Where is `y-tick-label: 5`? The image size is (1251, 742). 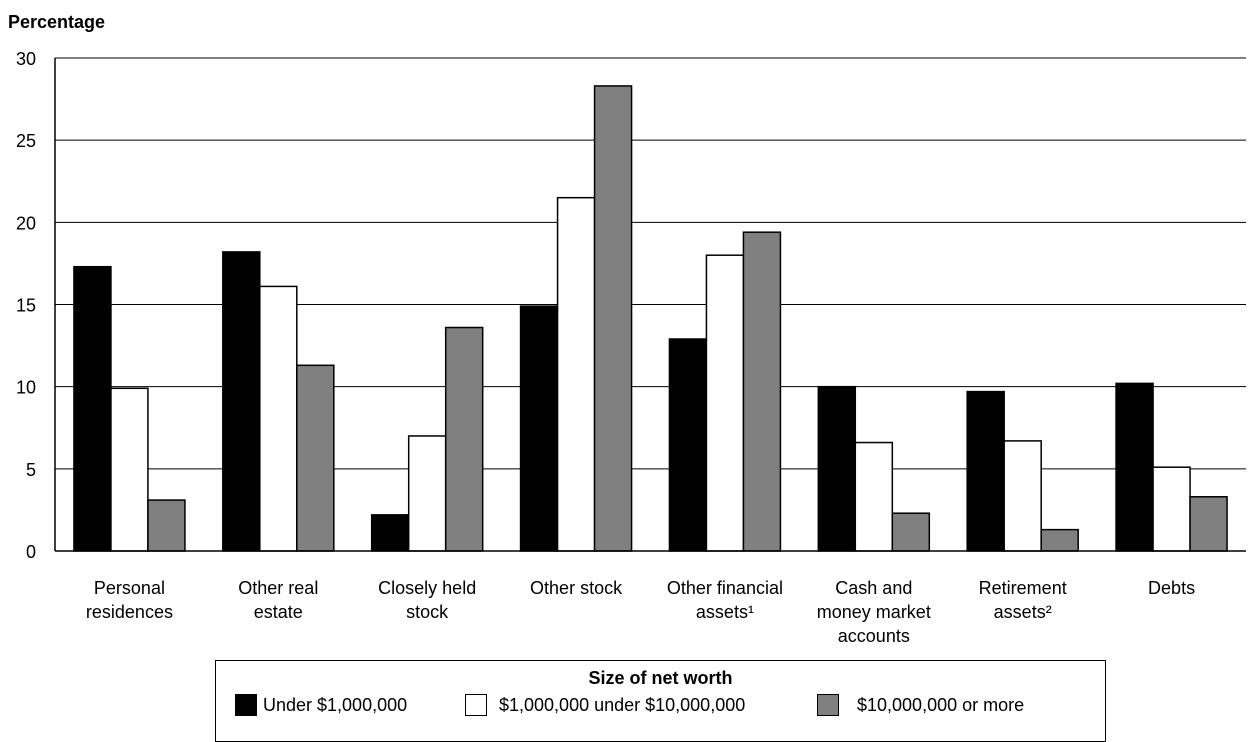 y-tick-label: 5 is located at coordinates (31, 470).